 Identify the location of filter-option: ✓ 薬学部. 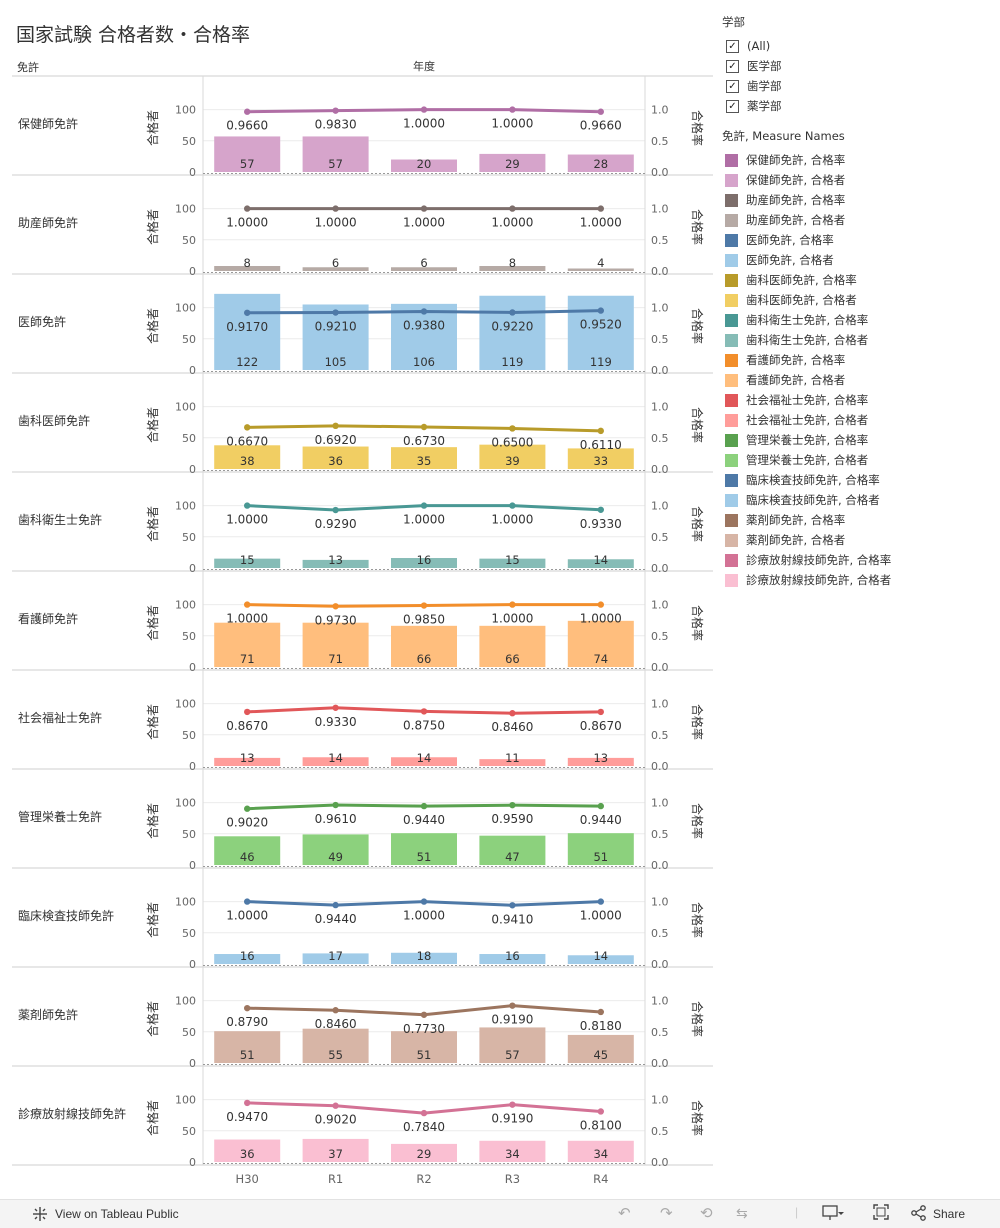
(806, 106).